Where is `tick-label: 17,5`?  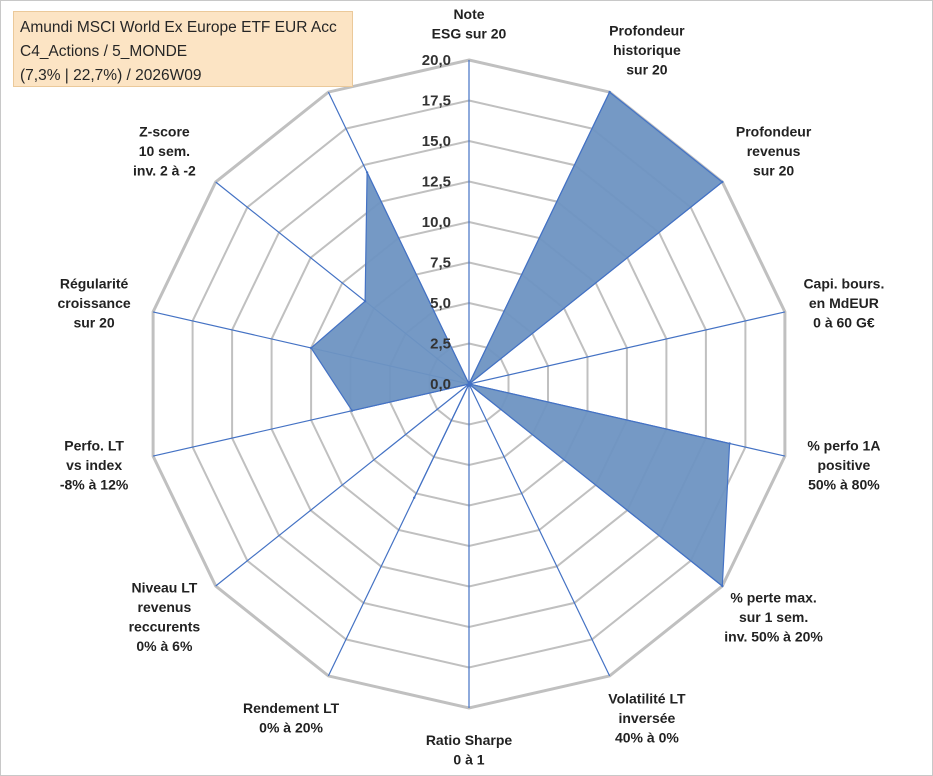 tick-label: 17,5 is located at coordinates (436, 101).